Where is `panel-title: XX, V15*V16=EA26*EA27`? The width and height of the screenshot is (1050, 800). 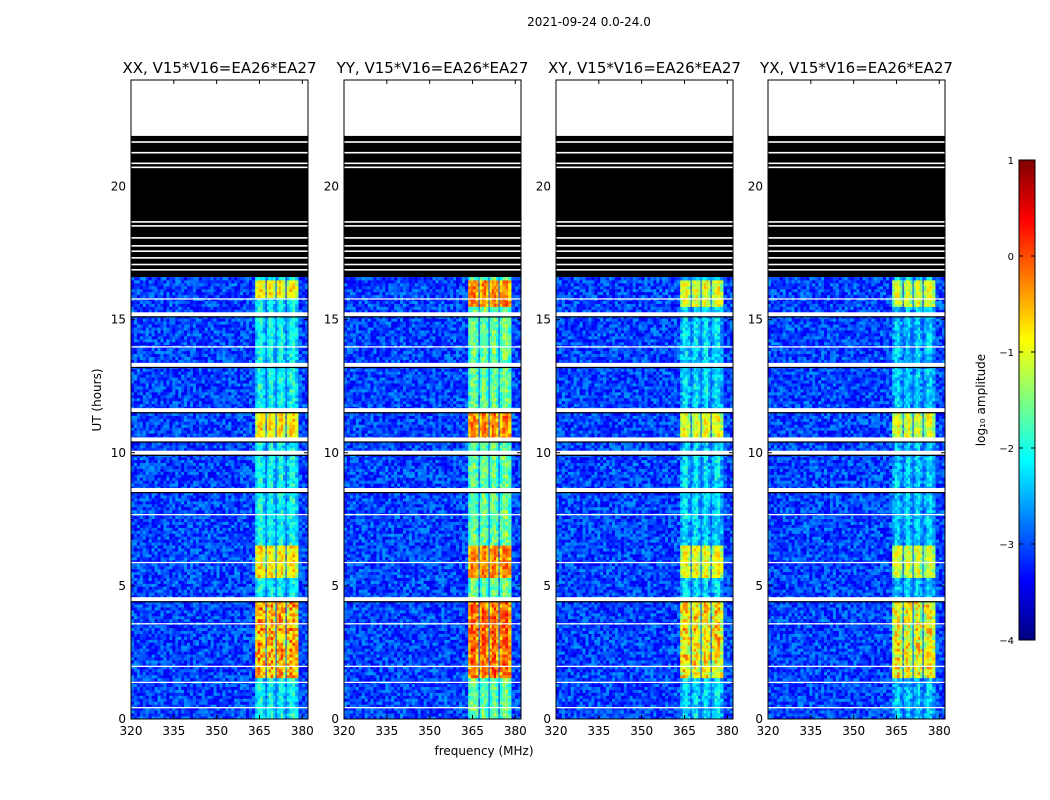 panel-title: XX, V15*V16=EA26*EA27 is located at coordinates (219, 68).